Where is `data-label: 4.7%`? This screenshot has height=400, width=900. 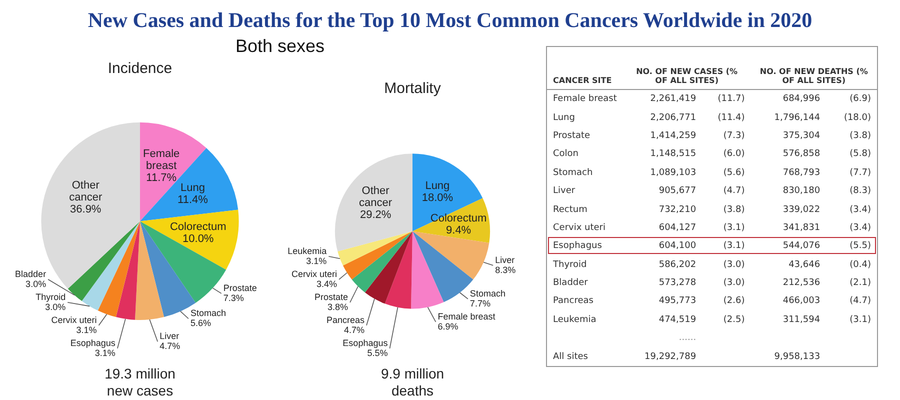
data-label: 4.7% is located at coordinates (354, 329).